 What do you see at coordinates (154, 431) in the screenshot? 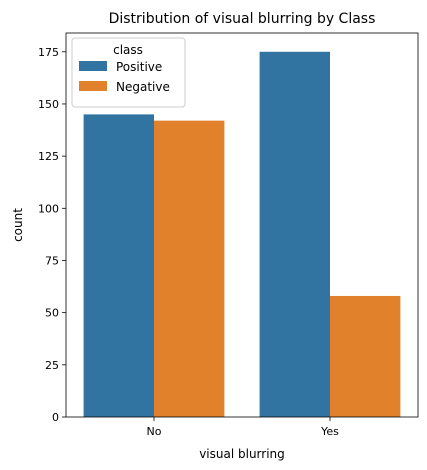
I see `x-tick-label: No` at bounding box center [154, 431].